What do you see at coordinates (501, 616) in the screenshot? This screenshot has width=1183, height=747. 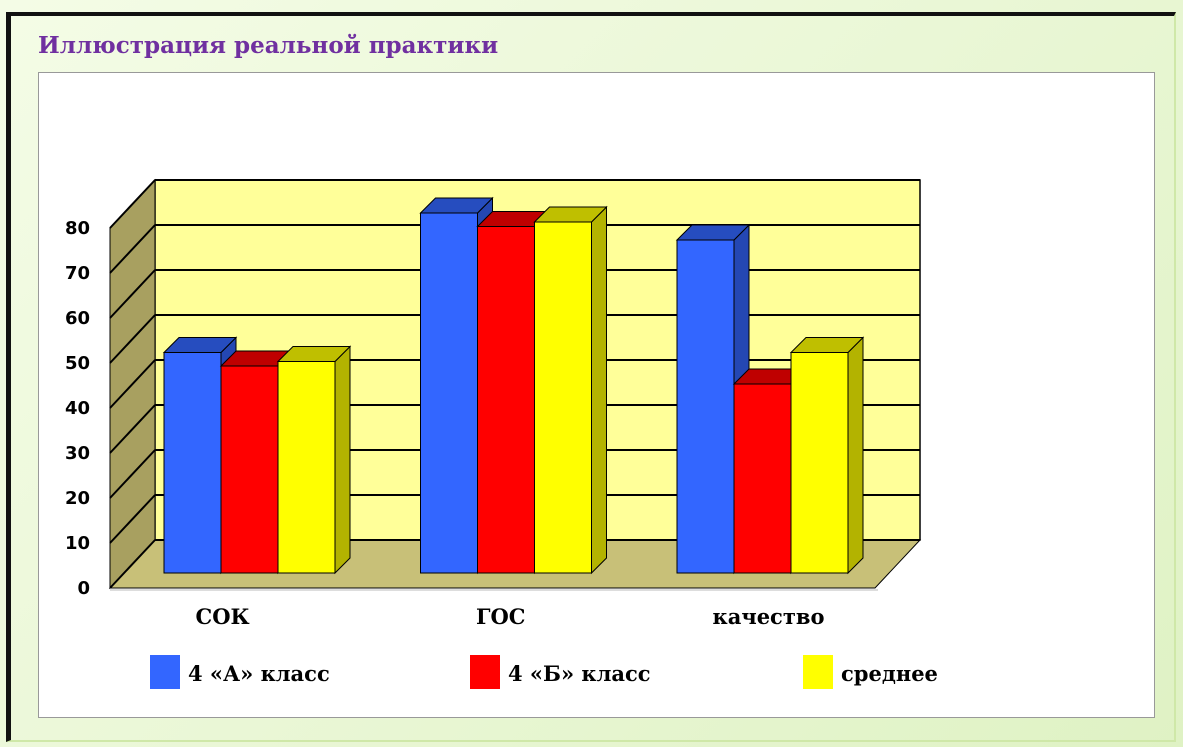 I see `x-tick-label: ГОС` at bounding box center [501, 616].